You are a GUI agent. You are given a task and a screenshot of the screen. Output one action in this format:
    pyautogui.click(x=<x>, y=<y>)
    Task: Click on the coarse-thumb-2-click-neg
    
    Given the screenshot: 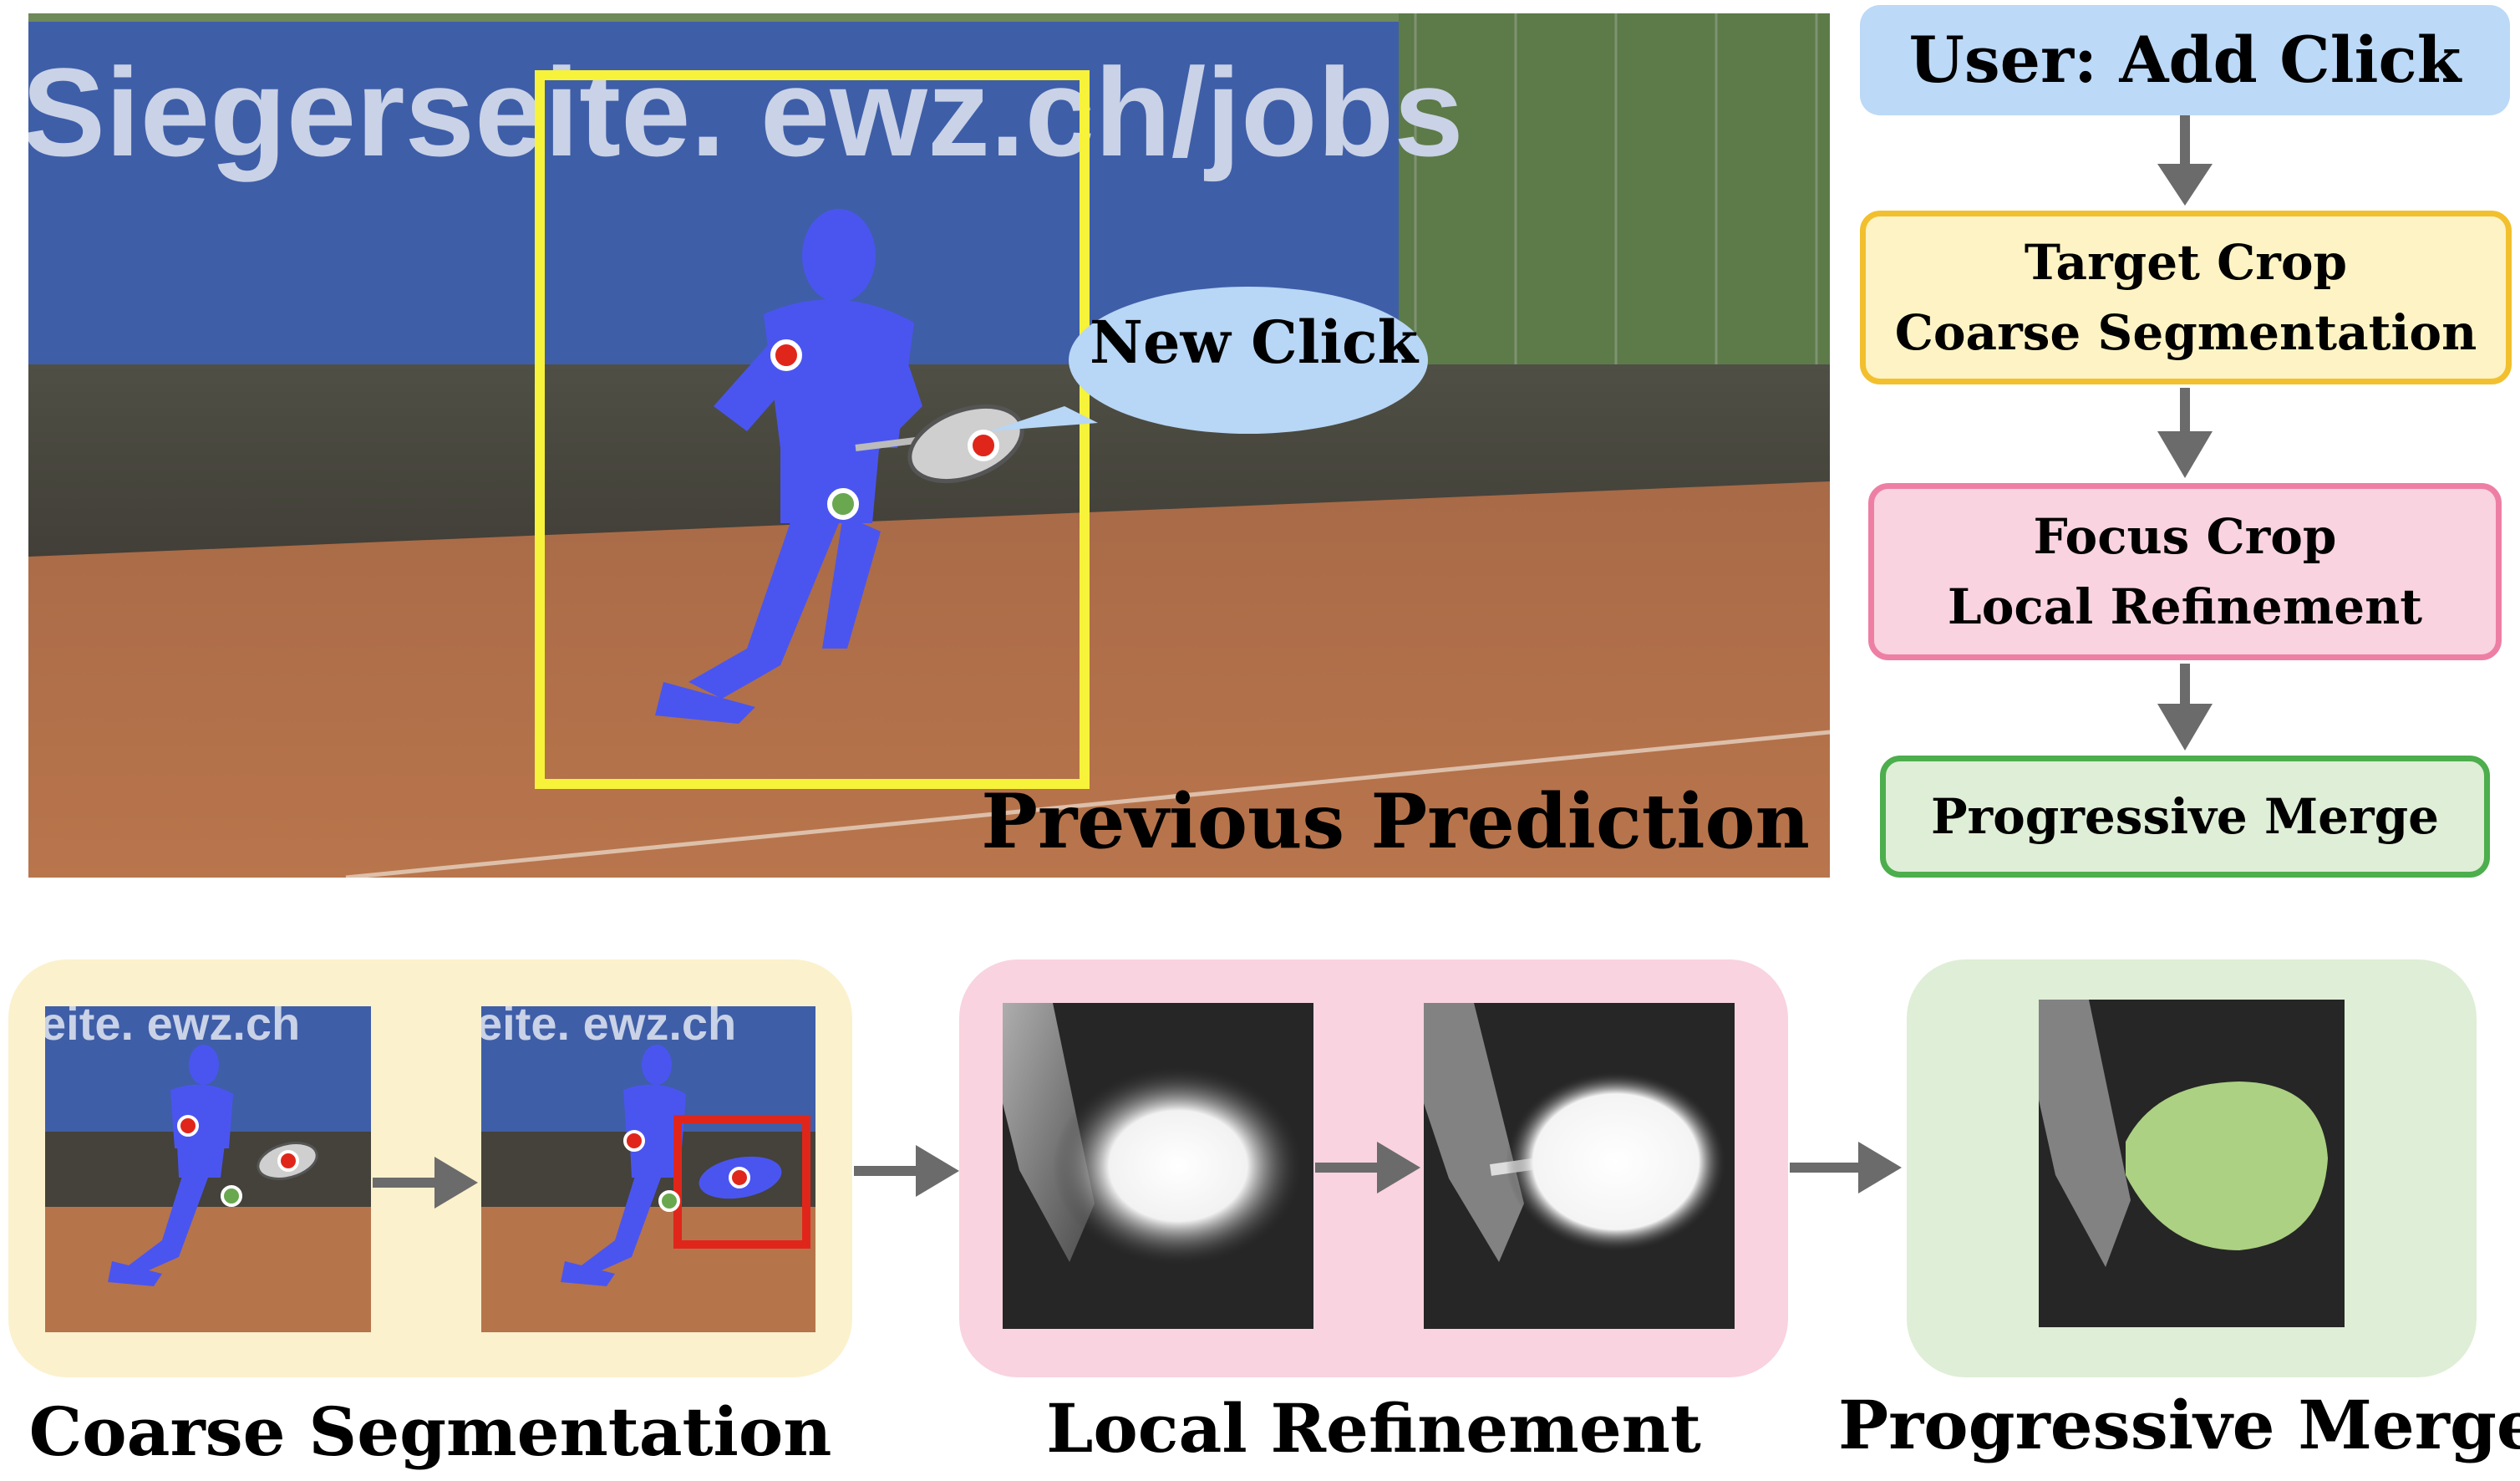 What is the action you would take?
    pyautogui.click(x=669, y=1201)
    